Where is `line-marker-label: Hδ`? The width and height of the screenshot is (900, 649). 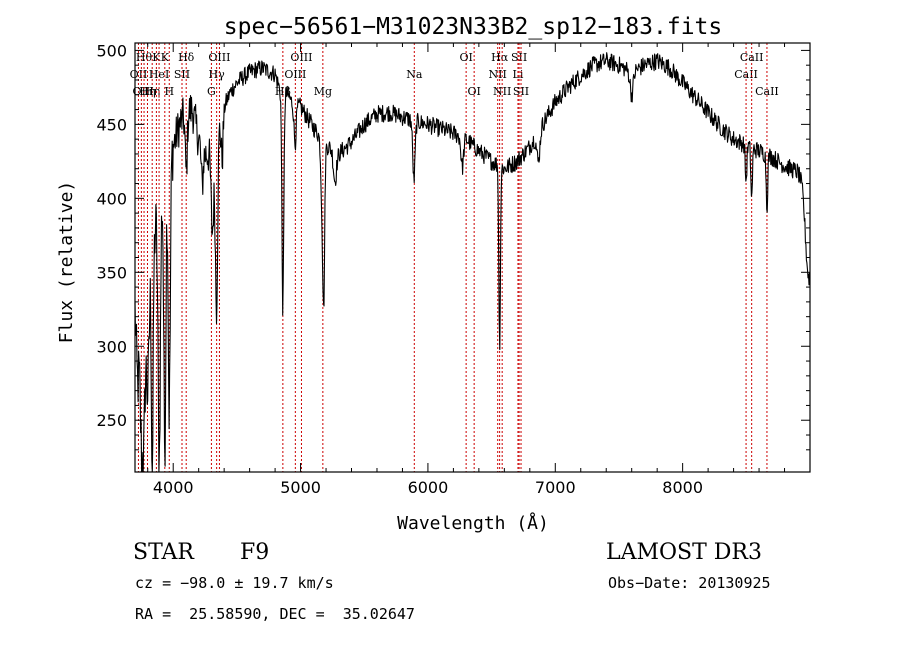
line-marker-label: Hδ is located at coordinates (186, 57).